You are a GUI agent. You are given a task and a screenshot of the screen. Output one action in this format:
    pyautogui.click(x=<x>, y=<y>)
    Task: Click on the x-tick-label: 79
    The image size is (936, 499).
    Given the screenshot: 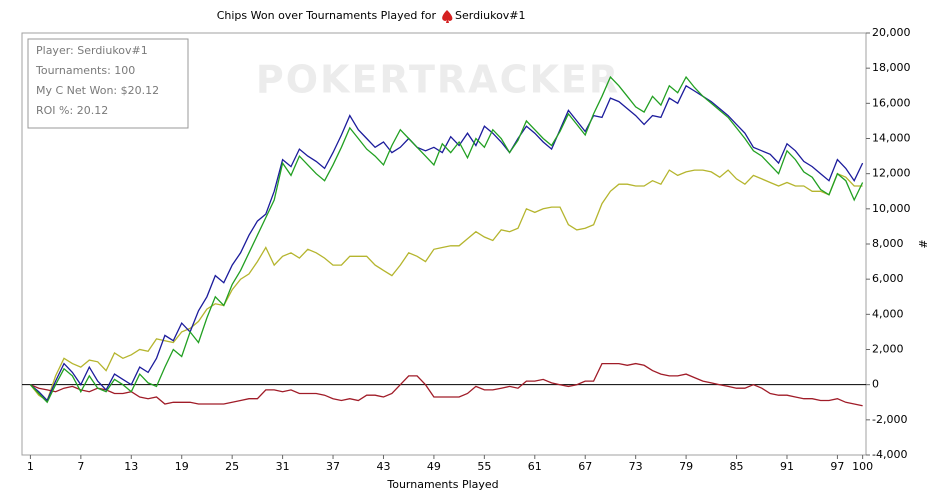 What is the action you would take?
    pyautogui.click(x=686, y=466)
    